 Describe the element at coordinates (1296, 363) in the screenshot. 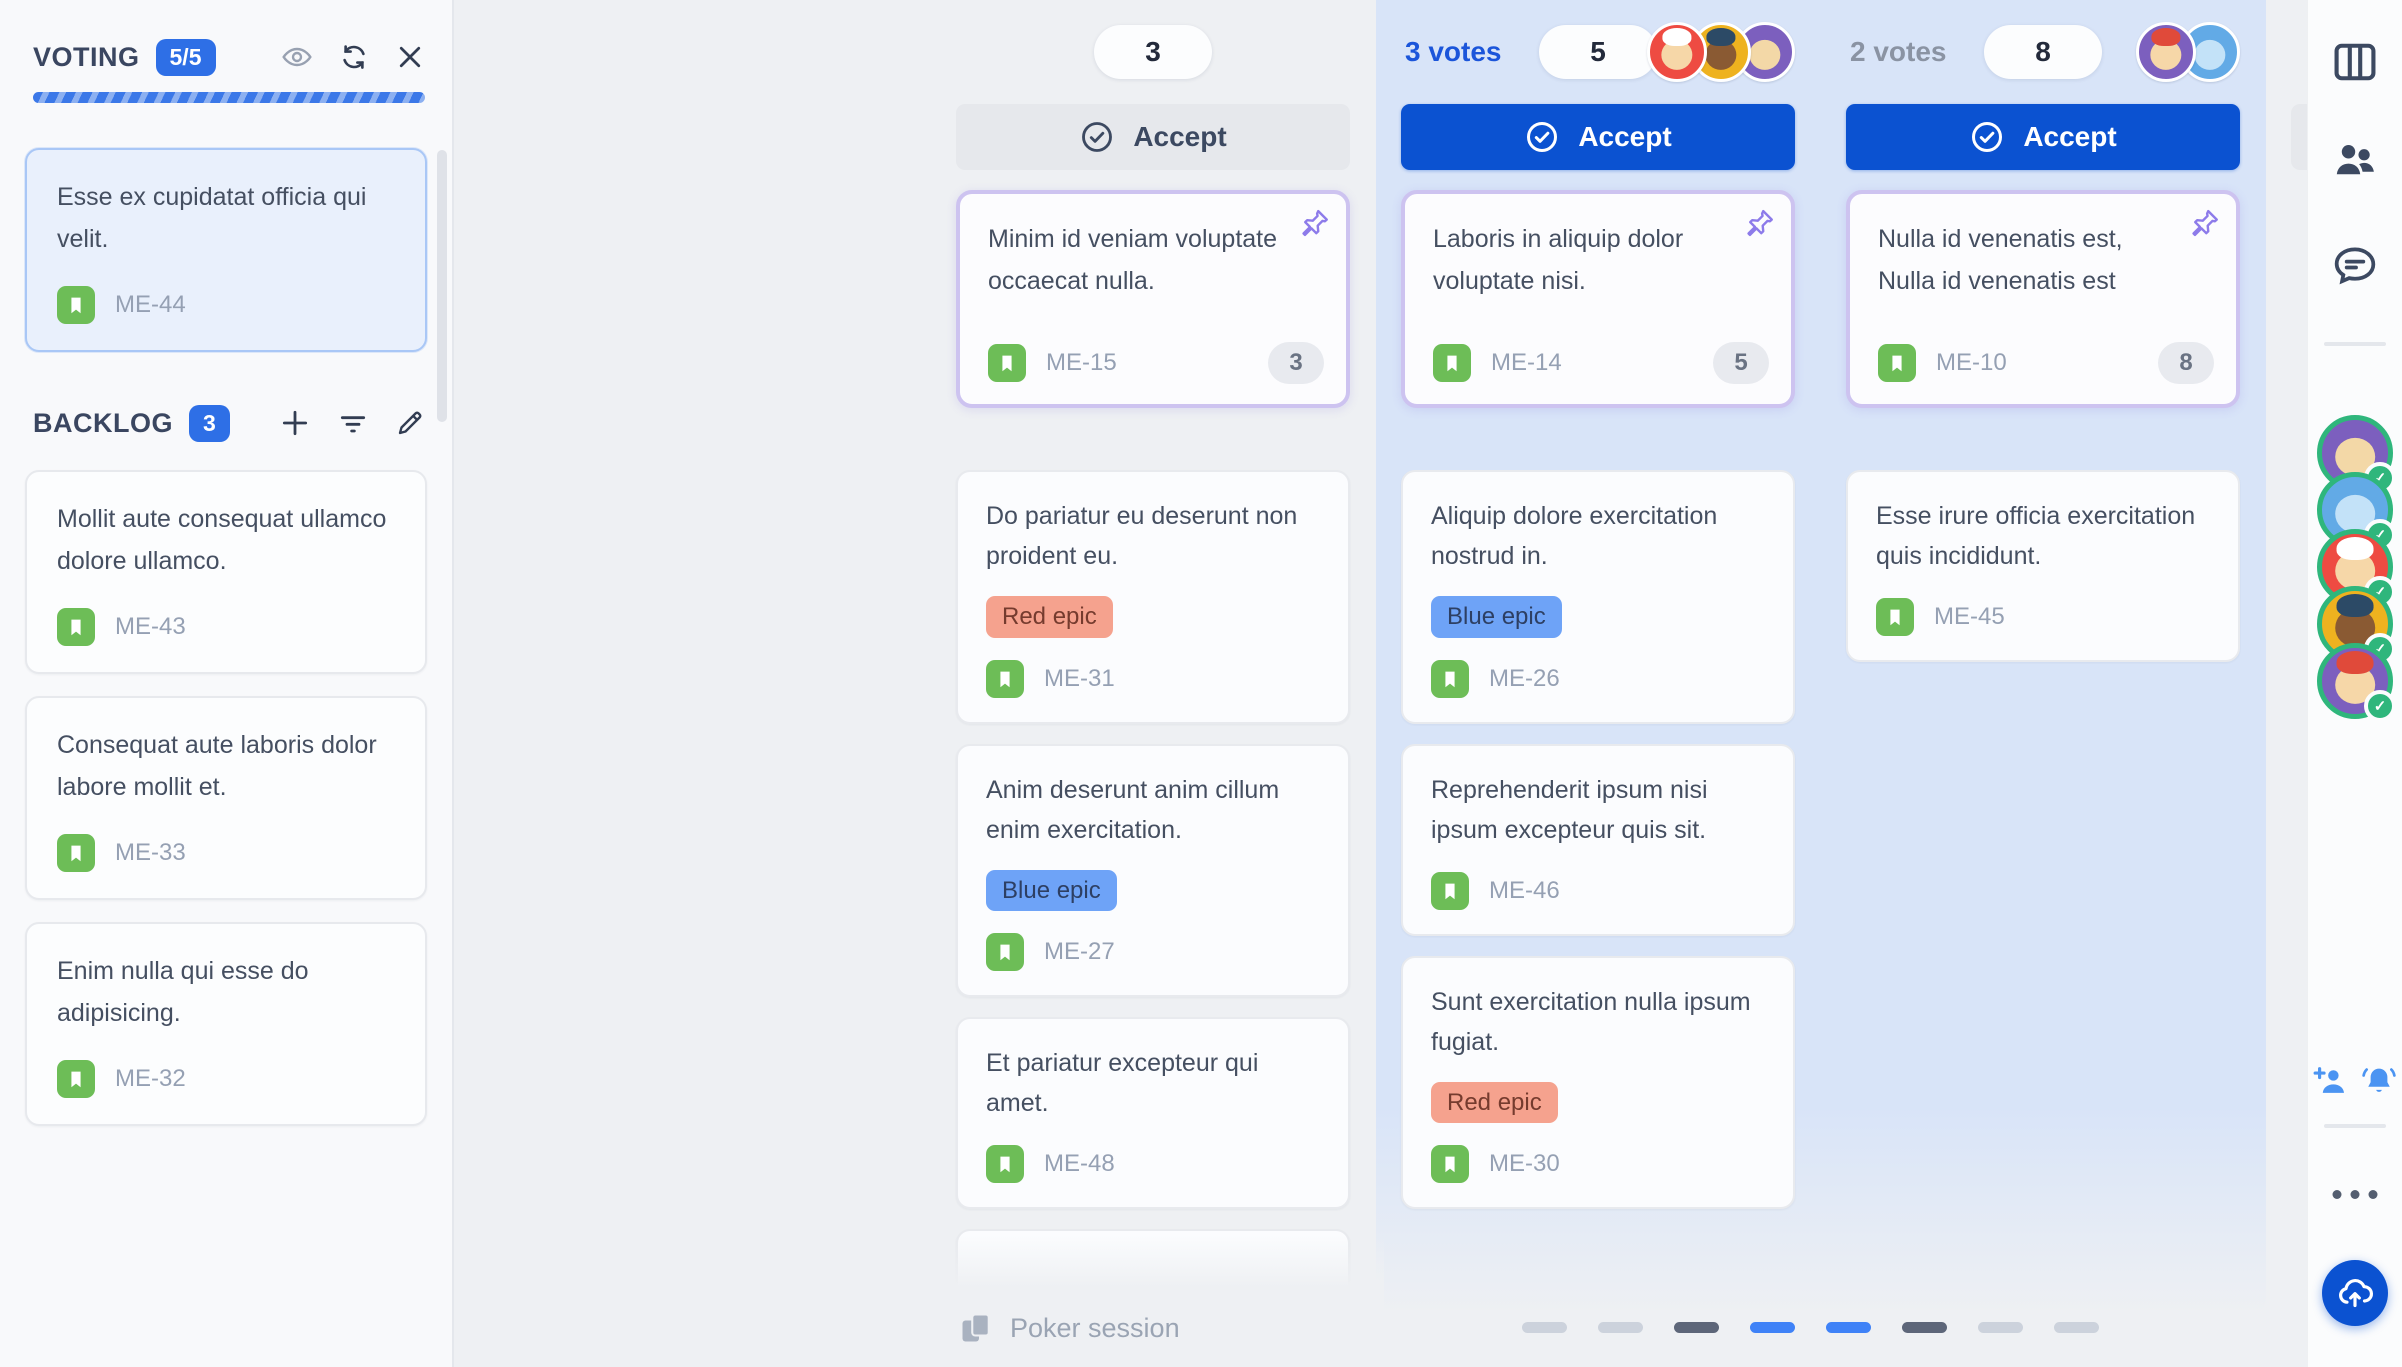

I see `estimate-badge: 3` at that location.